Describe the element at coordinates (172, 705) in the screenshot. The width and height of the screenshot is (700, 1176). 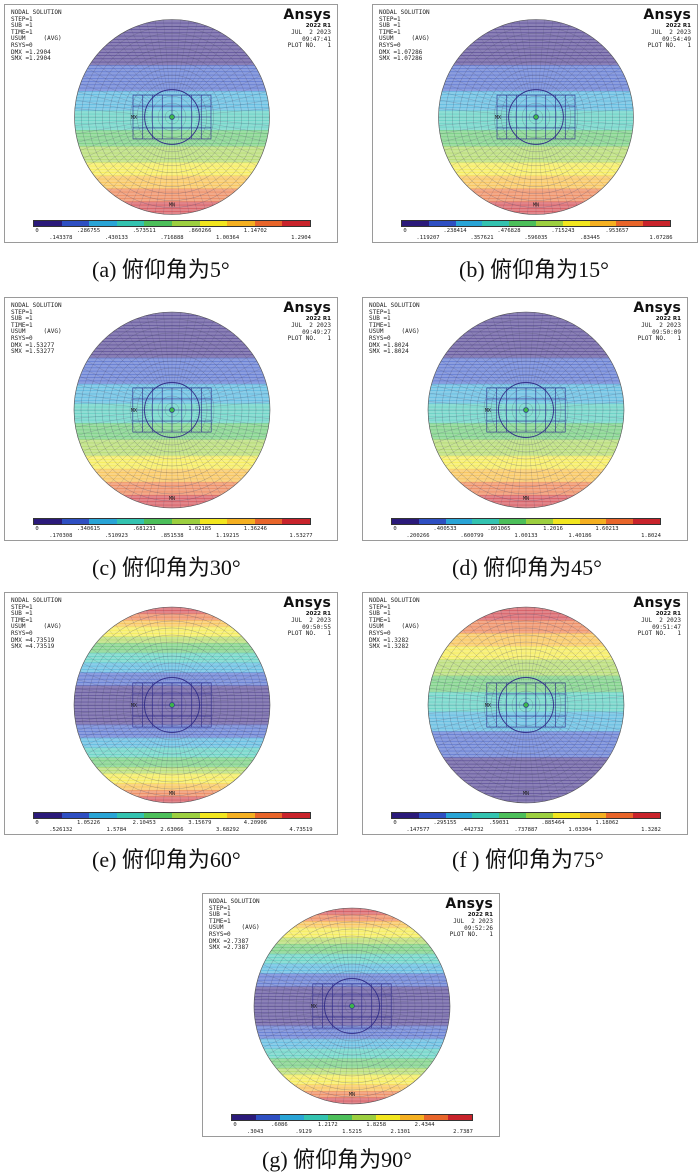
I see `hub-node` at that location.